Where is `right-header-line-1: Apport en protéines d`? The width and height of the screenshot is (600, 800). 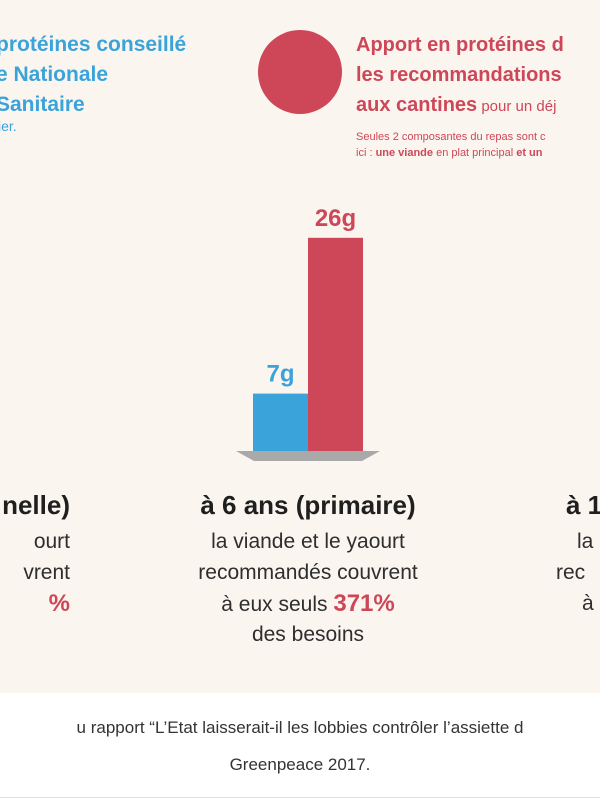
right-header-line-1: Apport en protéines d is located at coordinates (460, 45).